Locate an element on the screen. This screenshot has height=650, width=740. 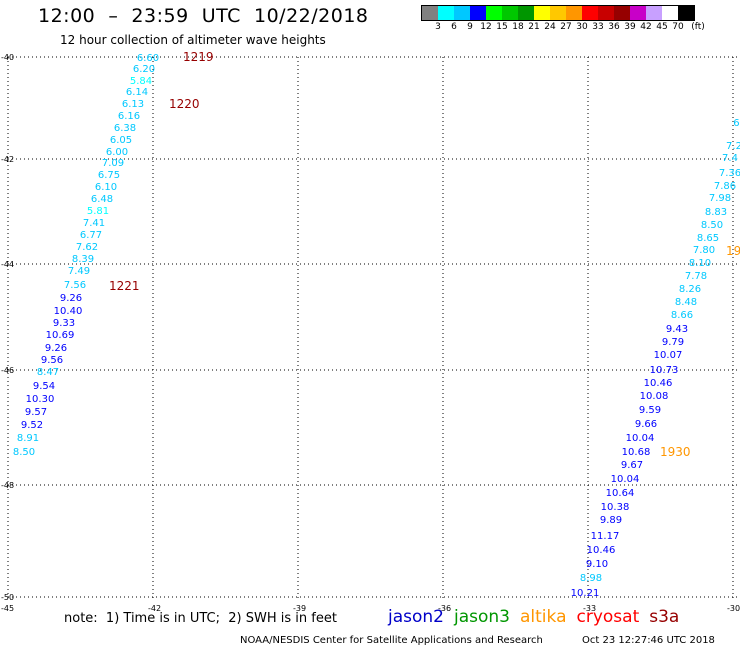
swh-value: 7.36 is located at coordinates (729, 173).